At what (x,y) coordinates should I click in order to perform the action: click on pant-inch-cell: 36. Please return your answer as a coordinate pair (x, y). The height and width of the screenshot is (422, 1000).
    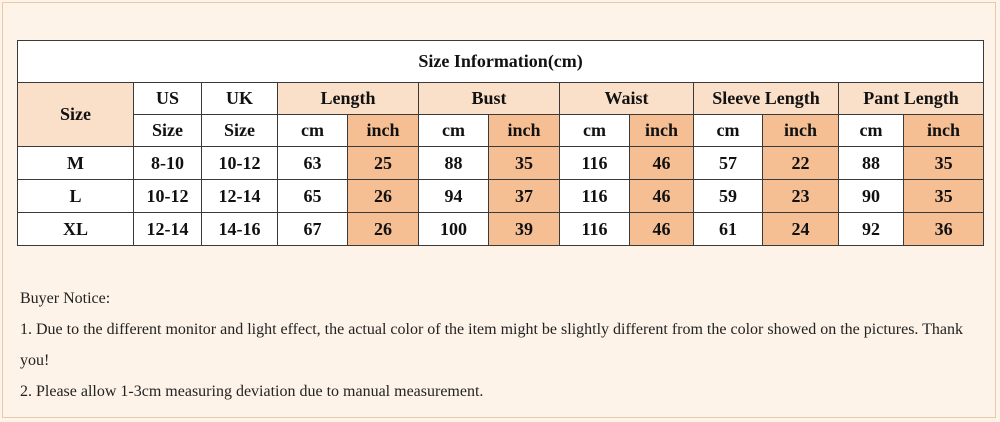
    Looking at the image, I should click on (943, 229).